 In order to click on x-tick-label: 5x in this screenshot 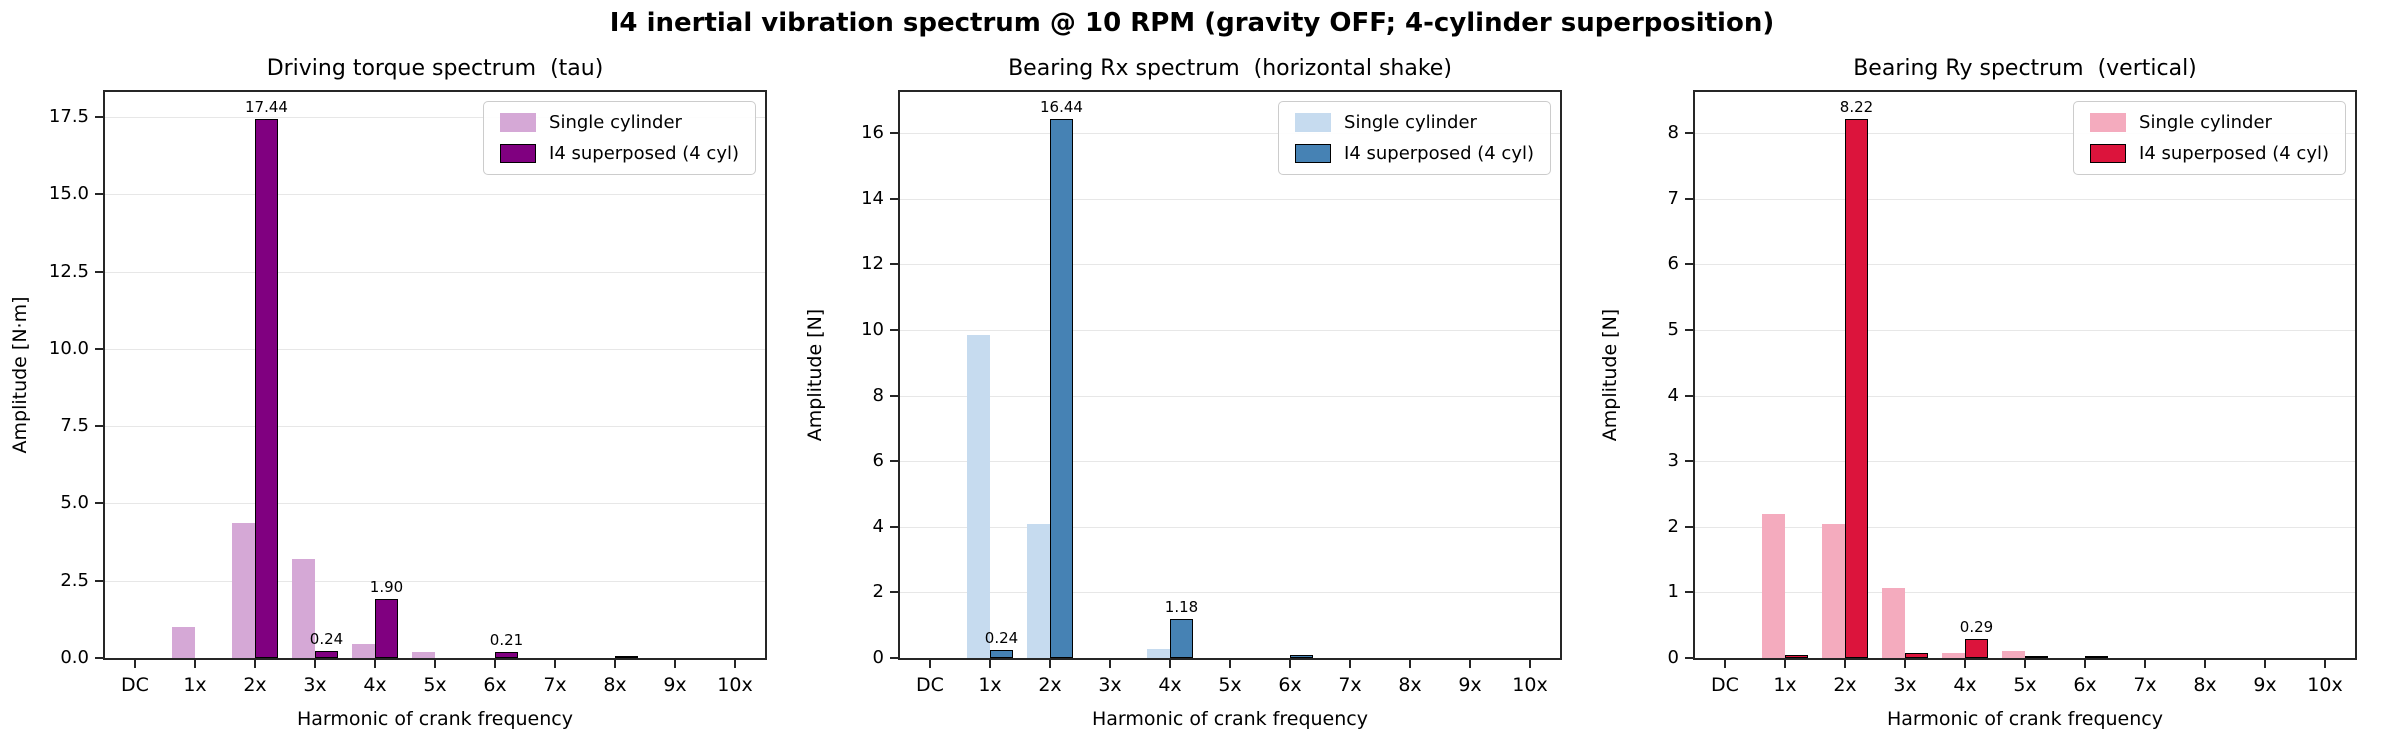, I will do `click(1230, 685)`.